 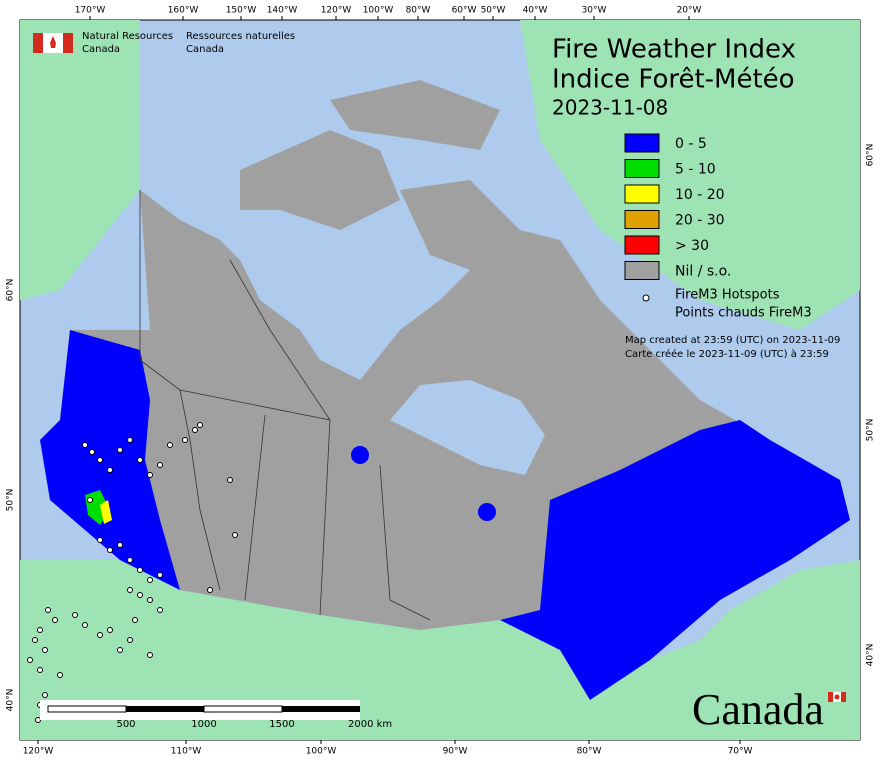 I want to click on wordmark: Canada, so click(x=758, y=709).